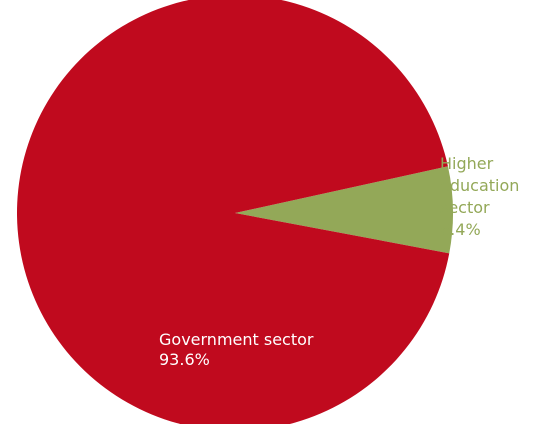 The image size is (537, 424). What do you see at coordinates (479, 196) in the screenshot?
I see `label-higher-education-sector: Higher education sector 6.4%` at bounding box center [479, 196].